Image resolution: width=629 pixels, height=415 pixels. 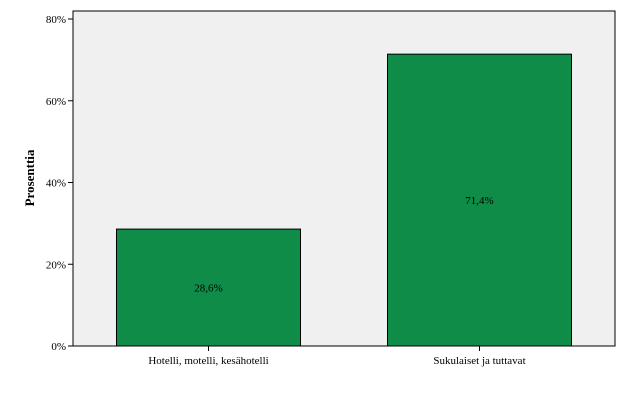 I want to click on y-tick-label-0: 0%, so click(x=58, y=347).